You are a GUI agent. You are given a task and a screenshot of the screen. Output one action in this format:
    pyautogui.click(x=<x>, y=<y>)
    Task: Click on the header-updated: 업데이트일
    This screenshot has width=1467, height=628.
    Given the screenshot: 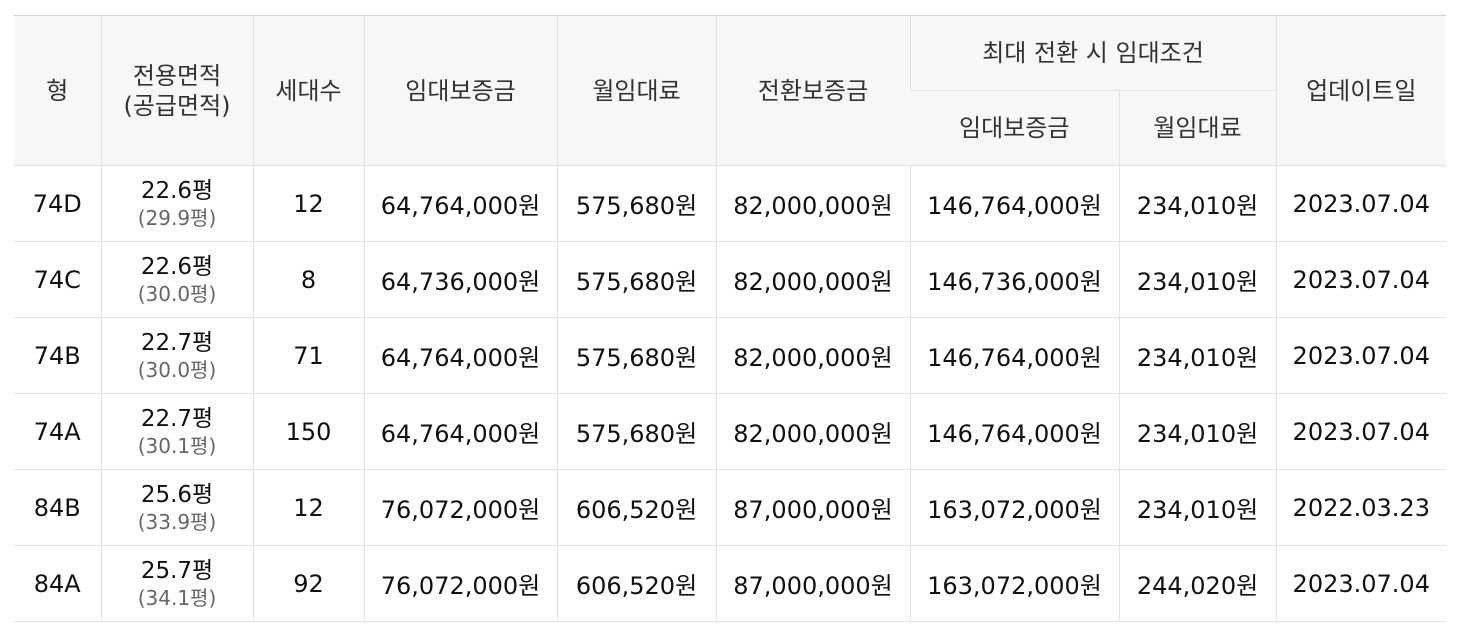 What is the action you would take?
    pyautogui.click(x=1361, y=90)
    